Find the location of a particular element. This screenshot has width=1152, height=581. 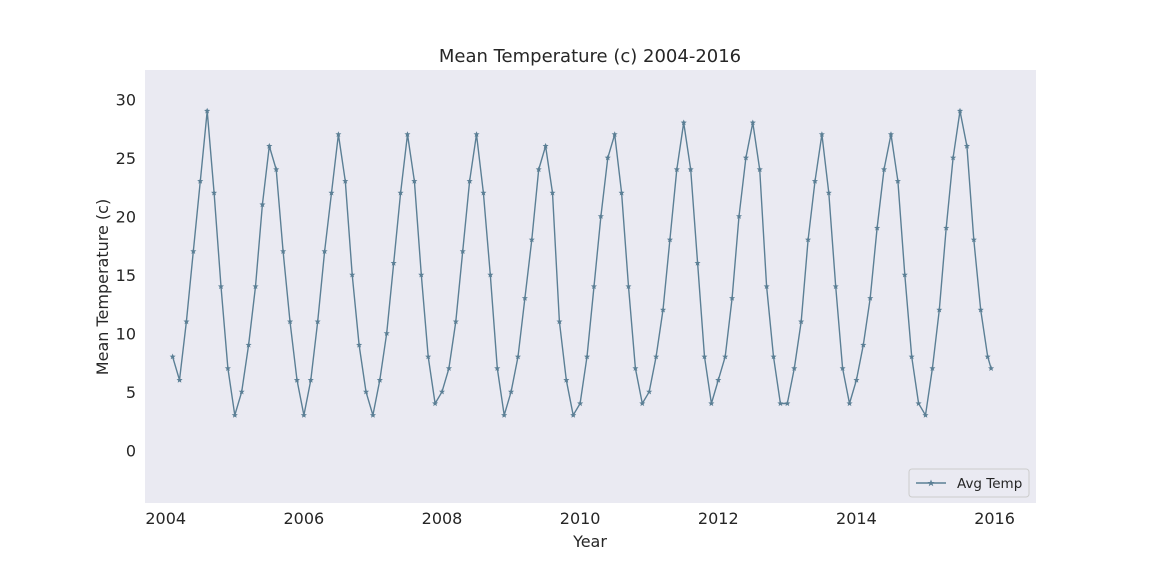

y-tick-label: 15 is located at coordinates (126, 275).